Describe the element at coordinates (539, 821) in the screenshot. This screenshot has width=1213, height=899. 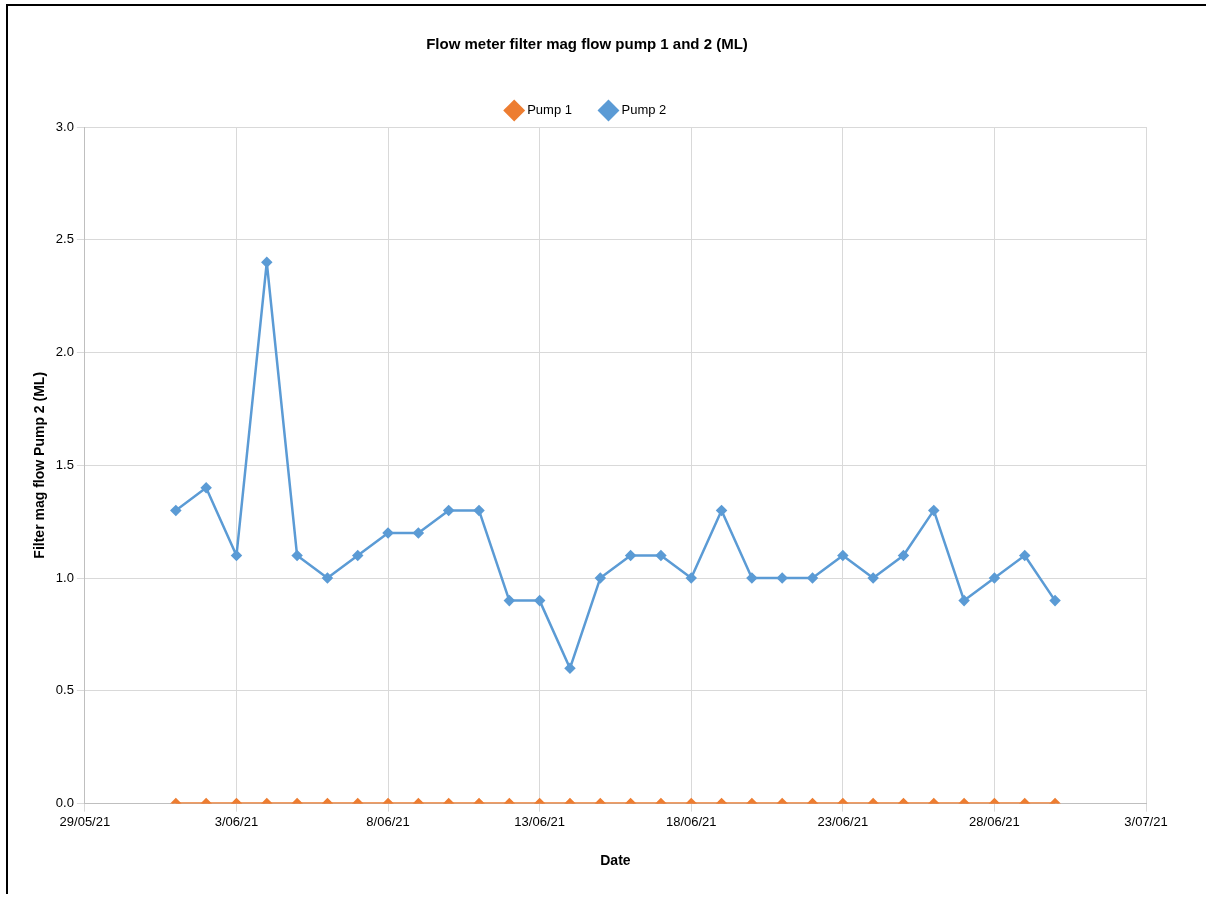
I see `x-tick-label: 13/06/21` at that location.